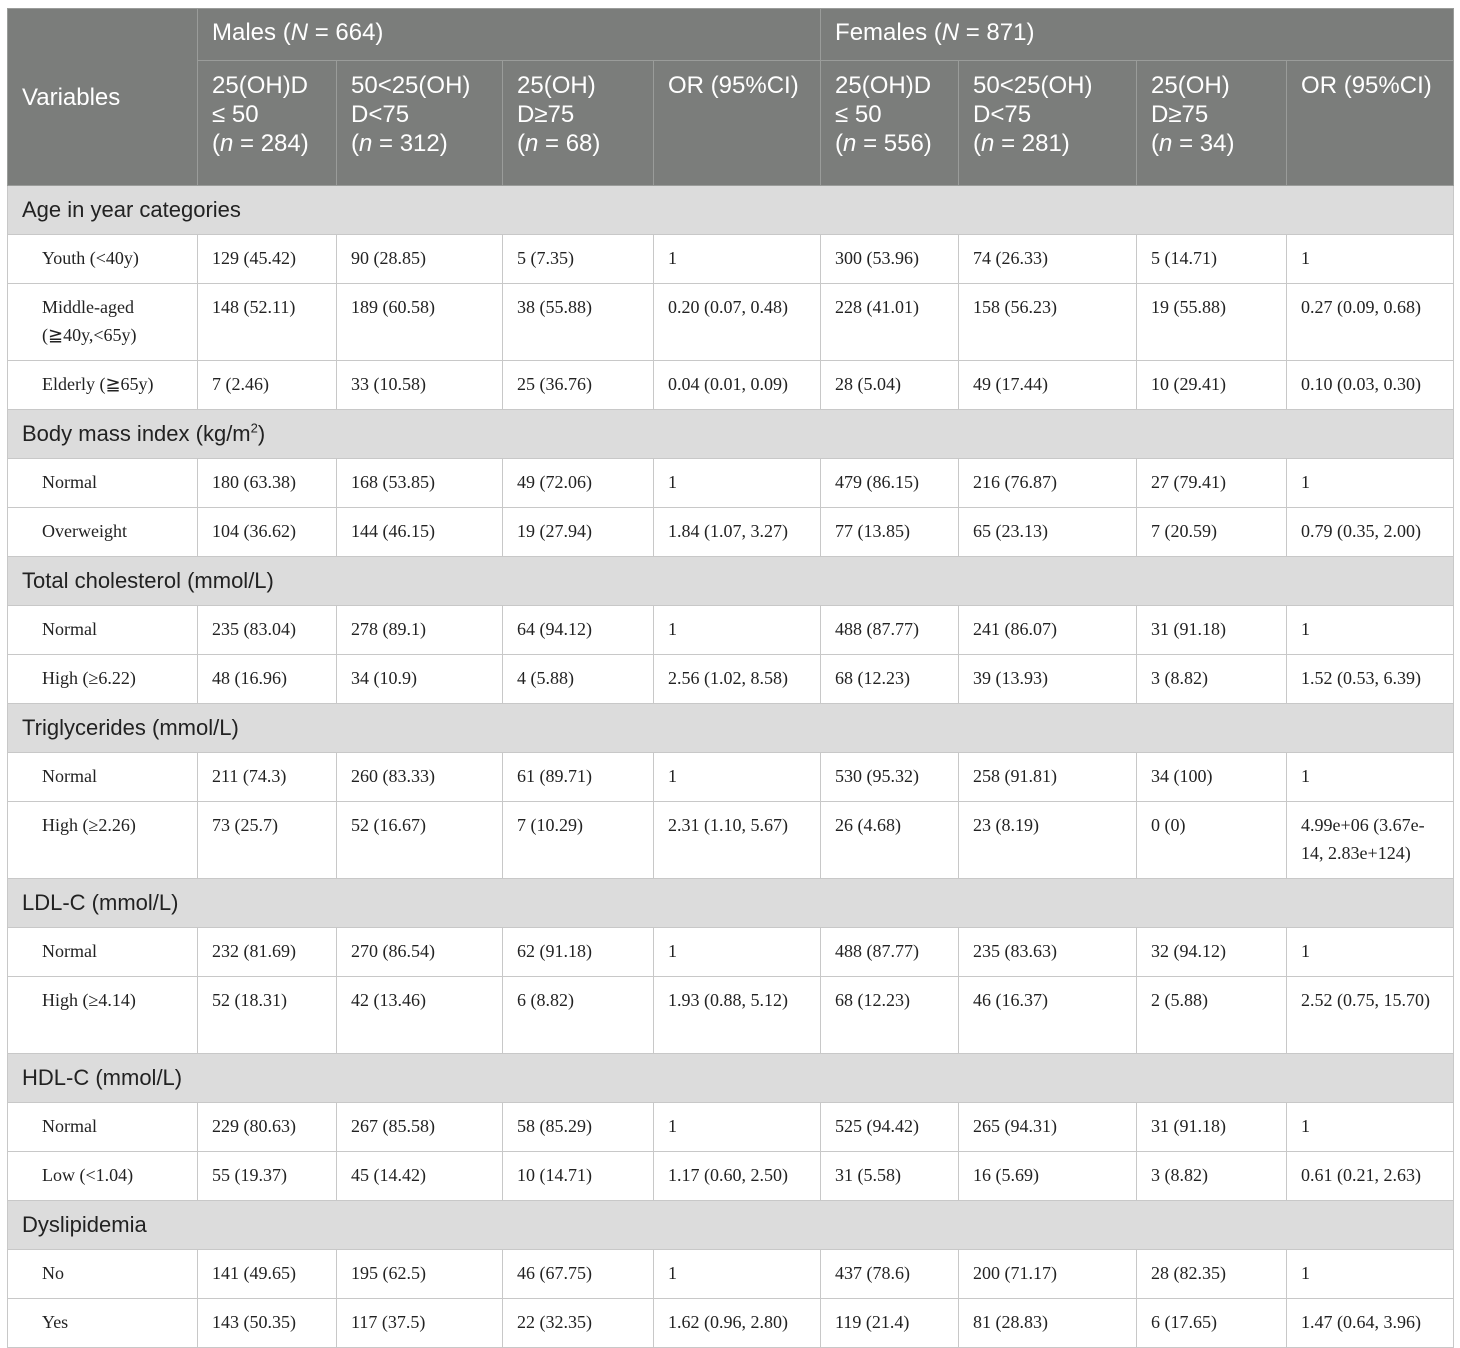  I want to click on table-cell: 216 (76.87), so click(1048, 483).